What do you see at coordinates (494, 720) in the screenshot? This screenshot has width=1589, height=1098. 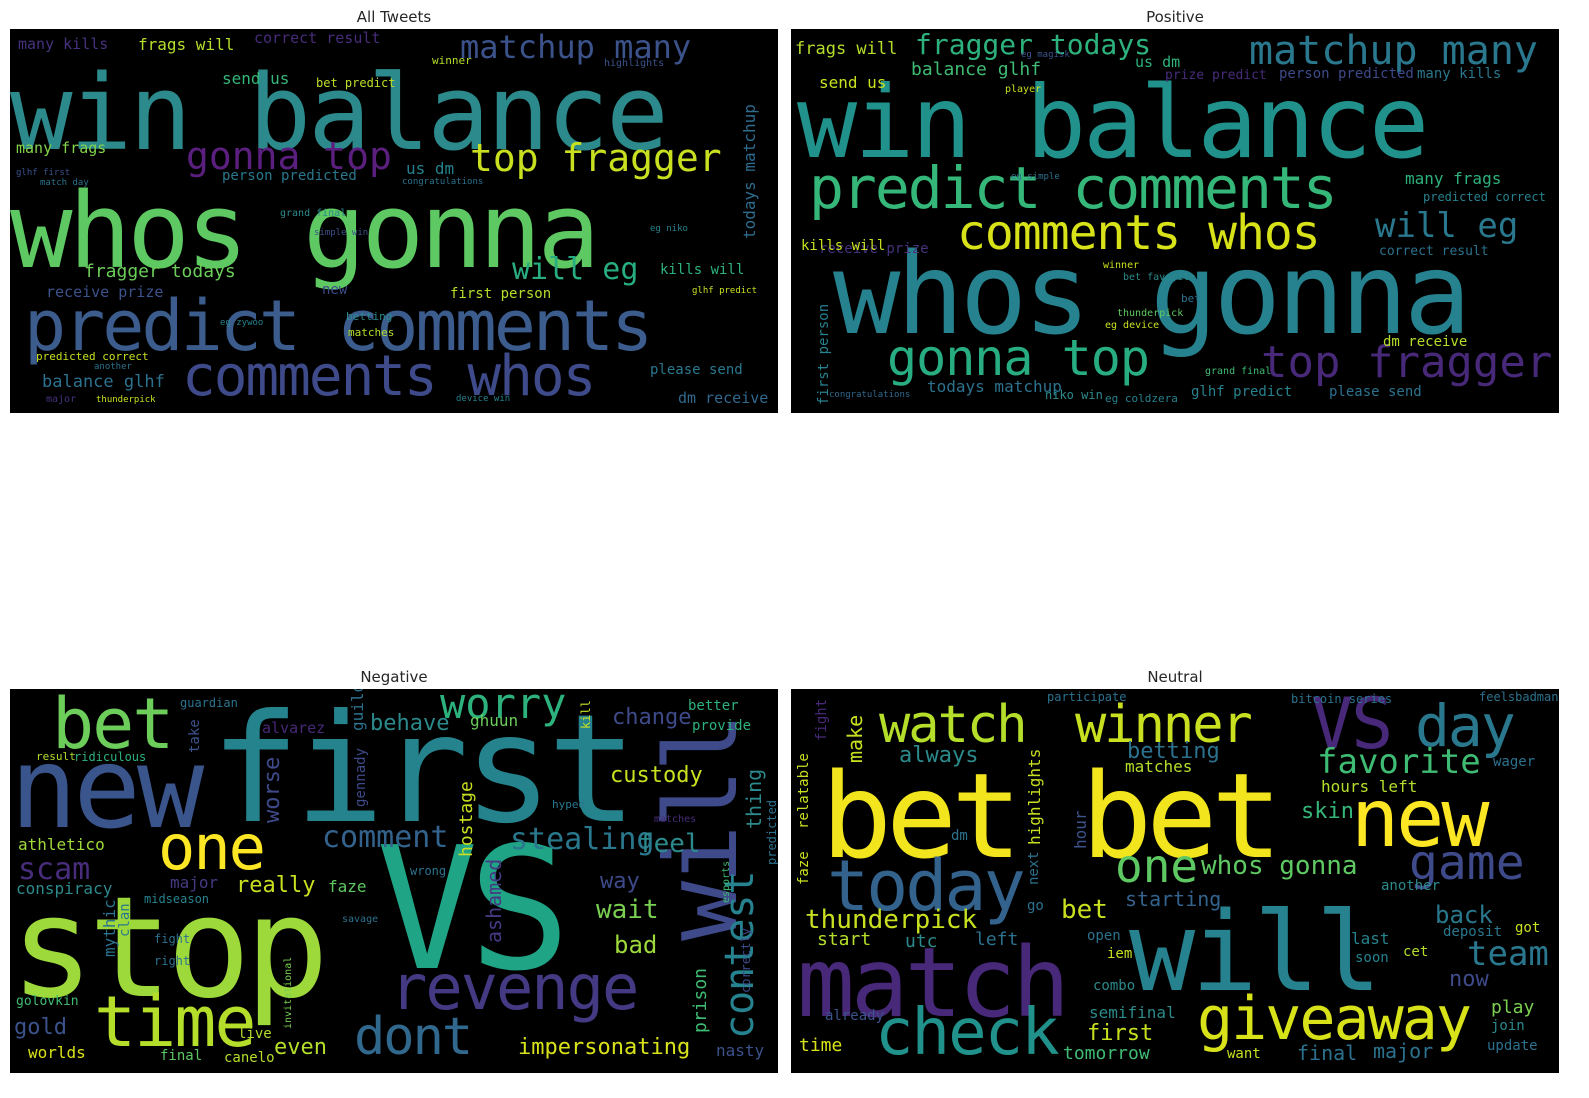 I see `word: ghuun` at bounding box center [494, 720].